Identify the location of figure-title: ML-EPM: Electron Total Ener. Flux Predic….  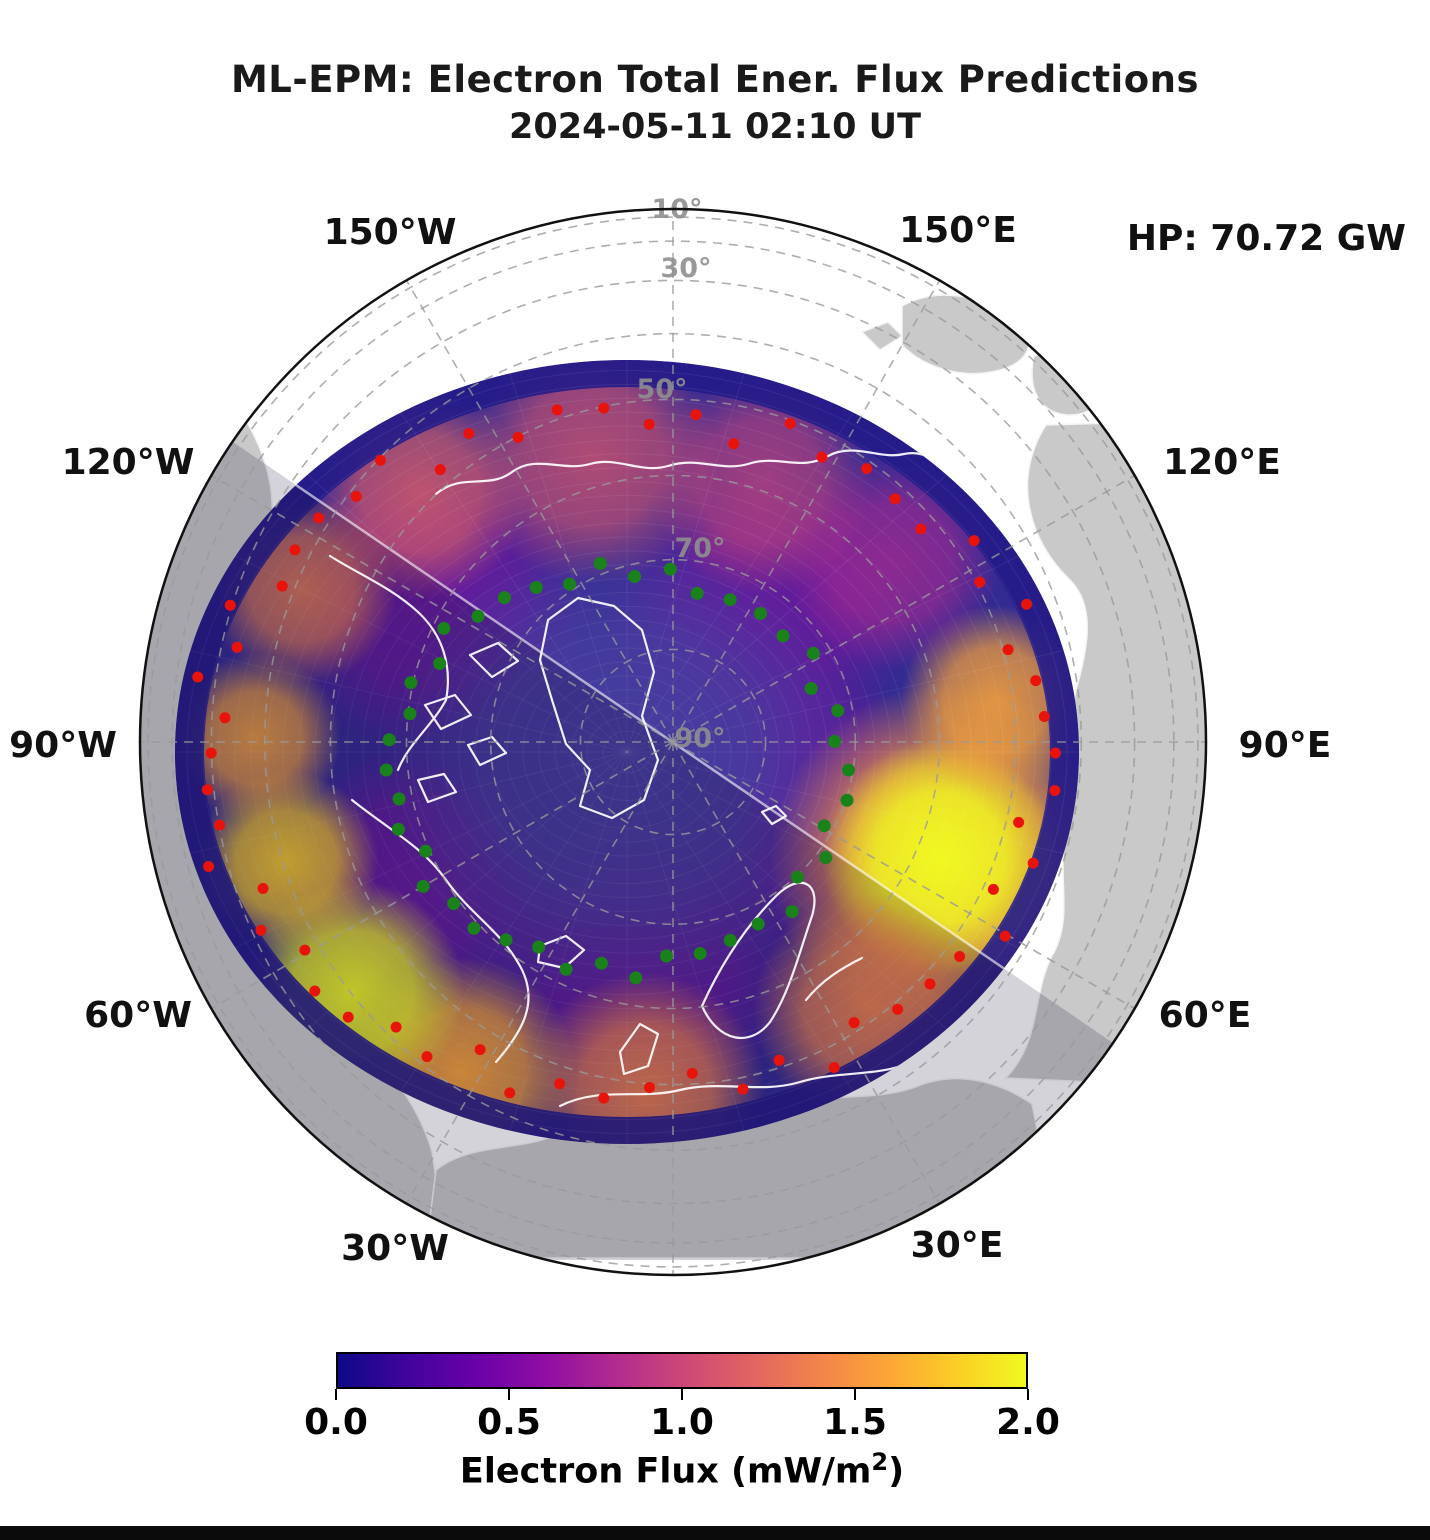
(715, 102).